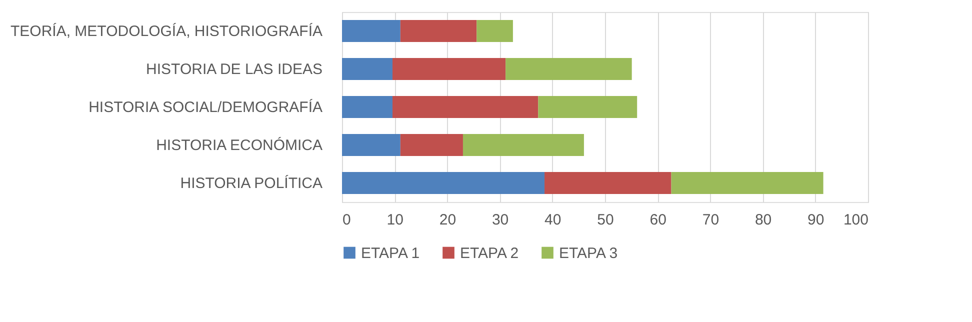 This screenshot has height=322, width=972. I want to click on legend-label: ETAPA 3, so click(588, 253).